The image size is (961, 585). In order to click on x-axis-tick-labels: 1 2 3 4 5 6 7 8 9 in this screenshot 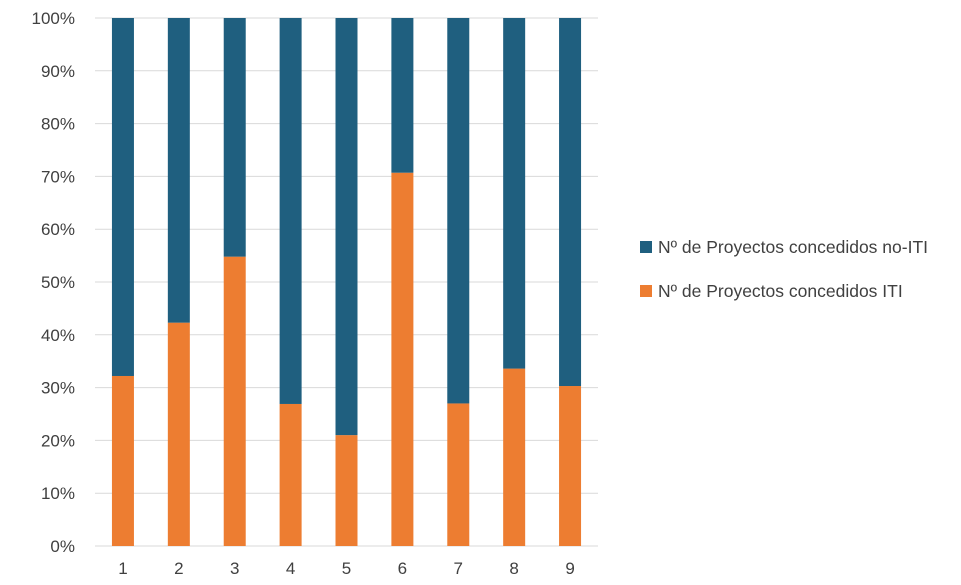, I will do `click(346, 568)`.